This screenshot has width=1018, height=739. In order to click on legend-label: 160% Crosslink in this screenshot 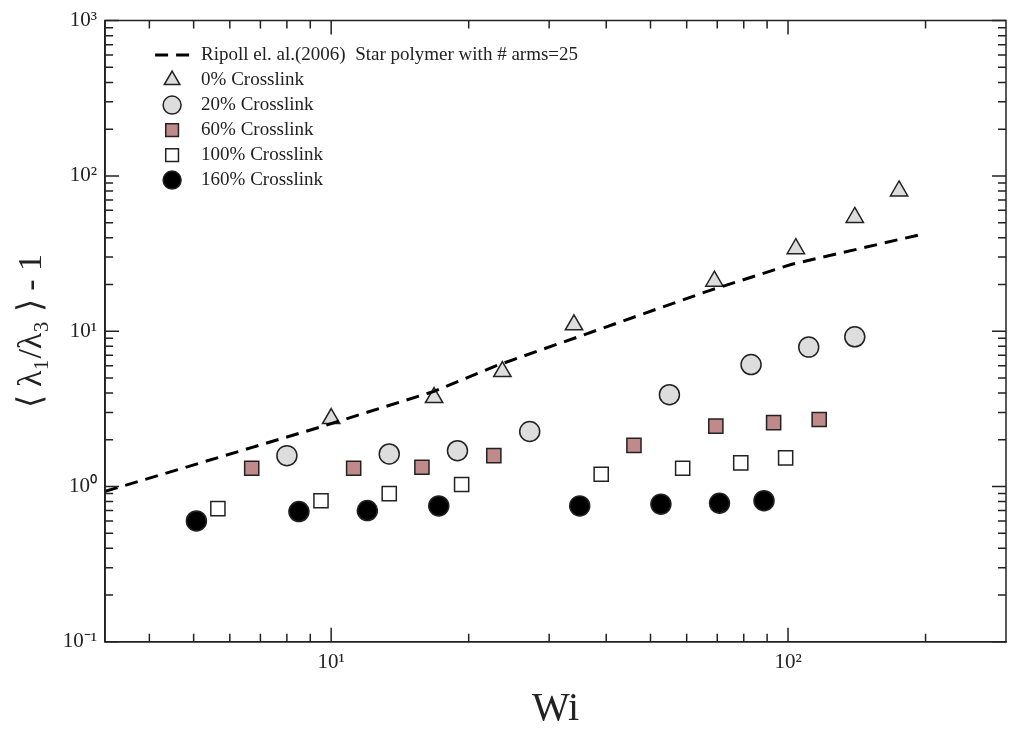, I will do `click(262, 179)`.